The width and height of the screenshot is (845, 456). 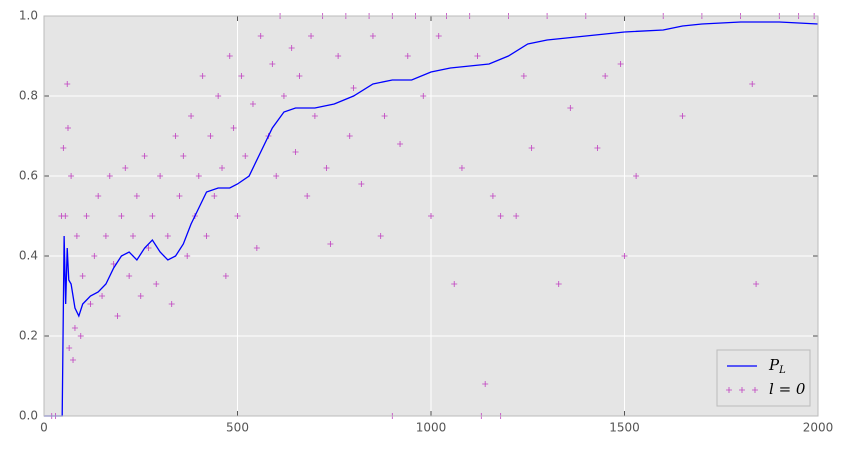 I want to click on y-tick-label: 0.8, so click(x=28, y=96).